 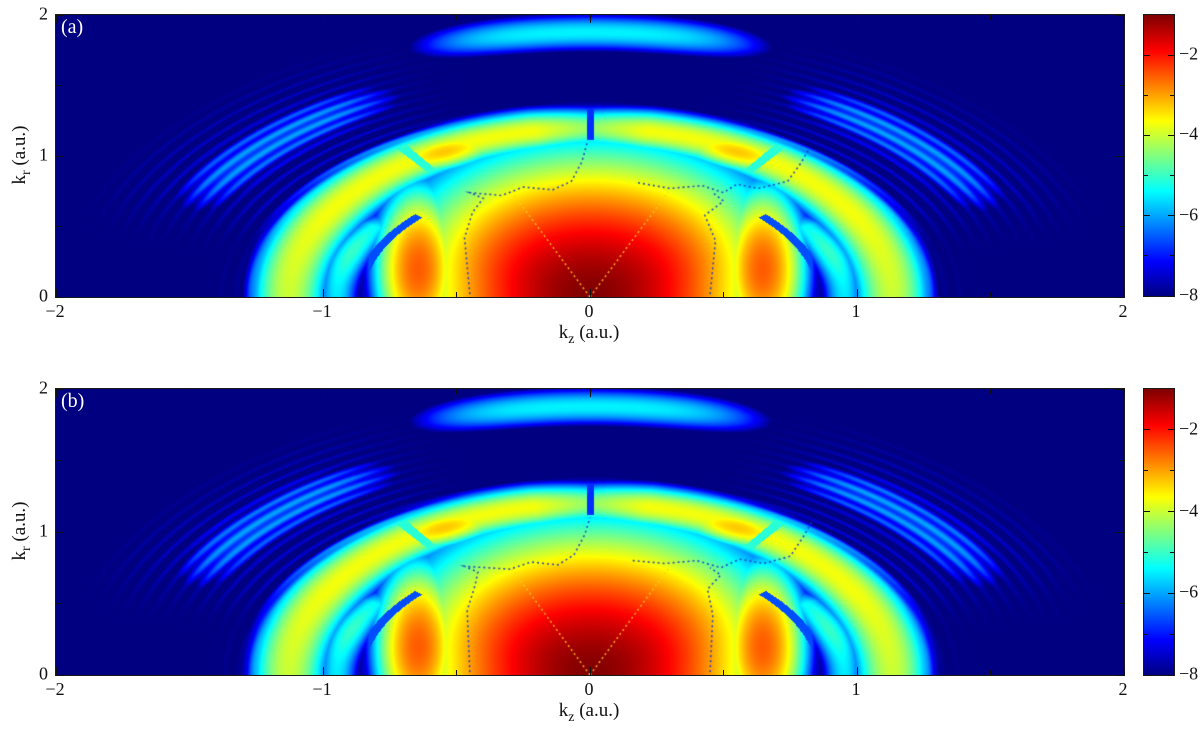 I want to click on colorbar-b, so click(x=1159, y=532).